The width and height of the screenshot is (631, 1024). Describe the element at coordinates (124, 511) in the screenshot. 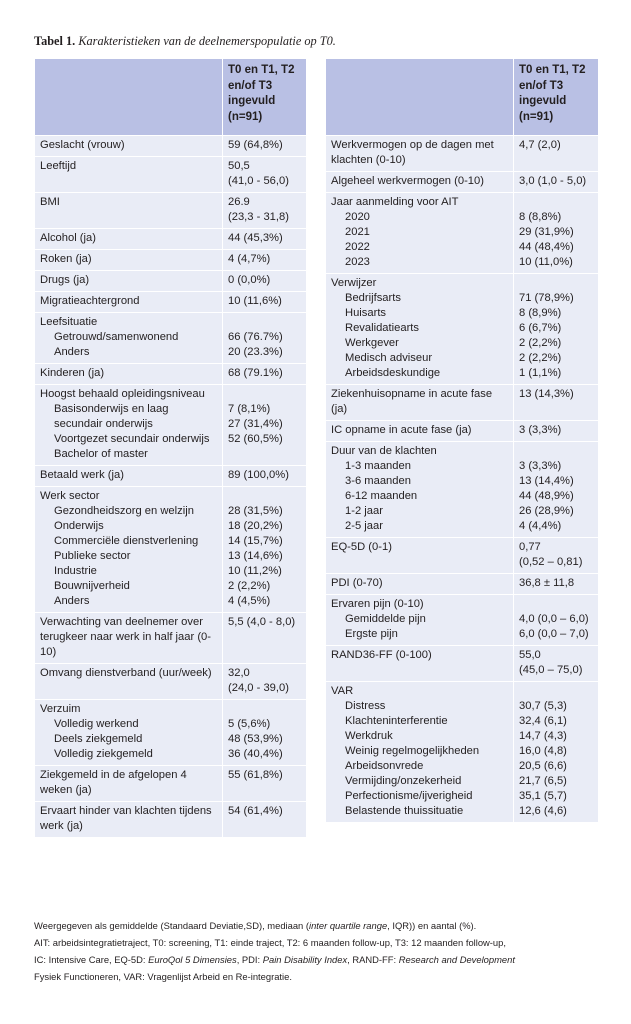

I see `sub-label: Gezondheidszorg en welzijn` at that location.